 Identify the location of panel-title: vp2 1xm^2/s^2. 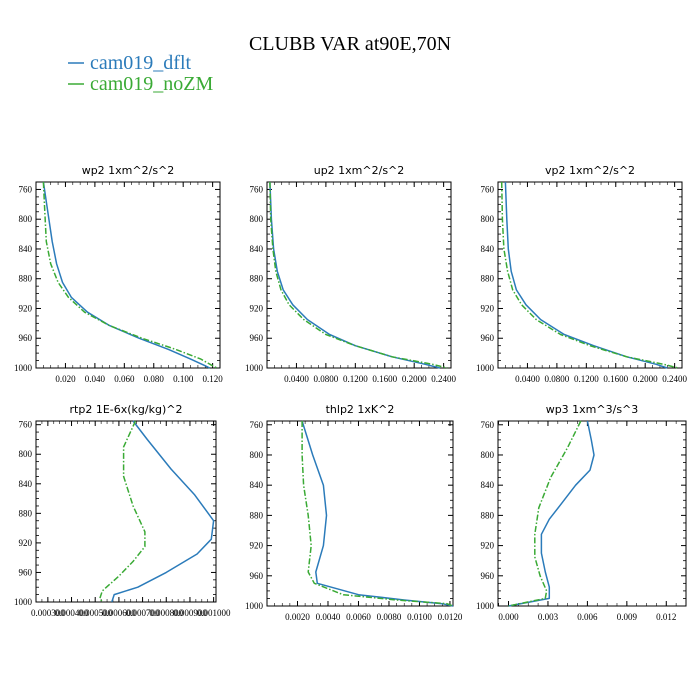
(590, 170).